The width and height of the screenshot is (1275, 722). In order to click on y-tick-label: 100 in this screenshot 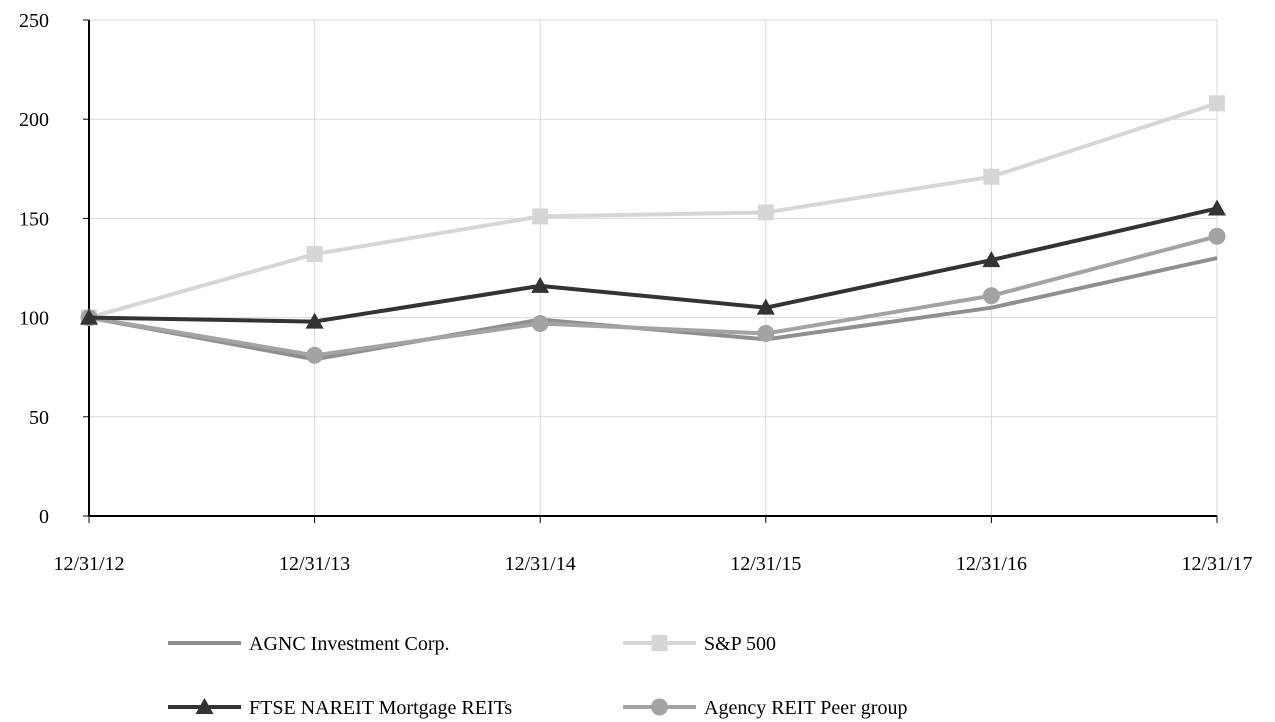, I will do `click(34, 319)`.